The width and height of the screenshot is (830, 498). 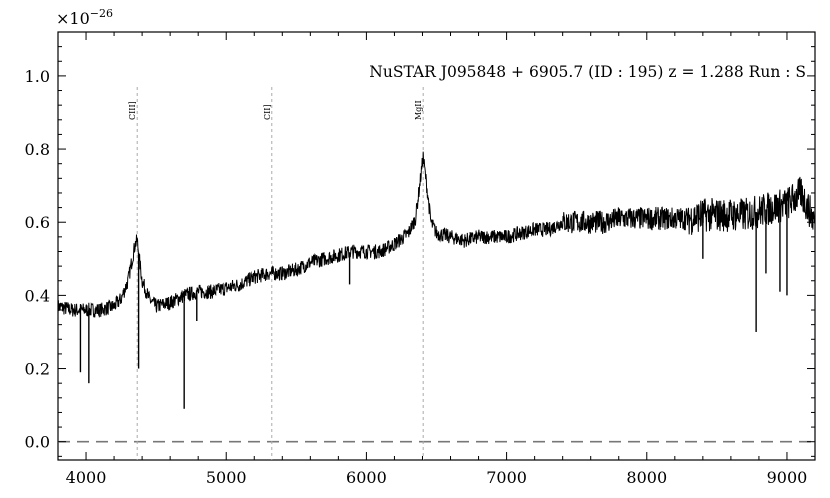 What do you see at coordinates (86, 477) in the screenshot?
I see `x-tick-label: 4000` at bounding box center [86, 477].